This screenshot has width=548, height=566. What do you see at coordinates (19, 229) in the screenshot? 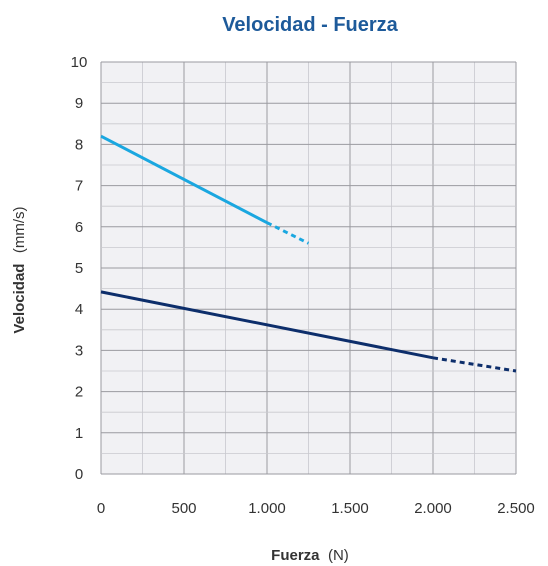
I see `y-axis-label-unit: (mm/s)` at bounding box center [19, 229].